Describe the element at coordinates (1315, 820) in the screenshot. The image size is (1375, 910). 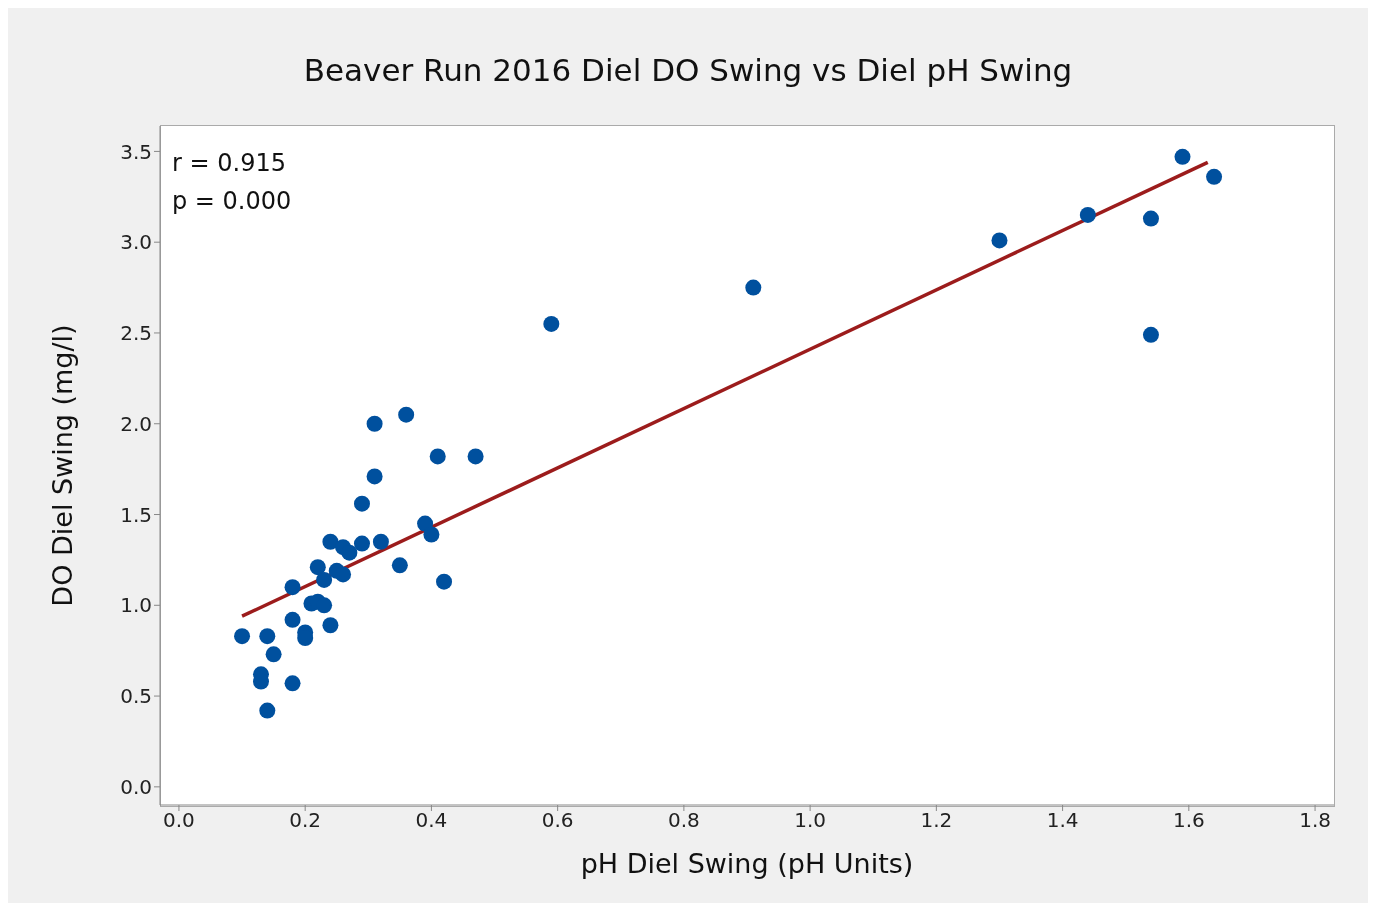
I see `x-tick-label: 1.8` at that location.